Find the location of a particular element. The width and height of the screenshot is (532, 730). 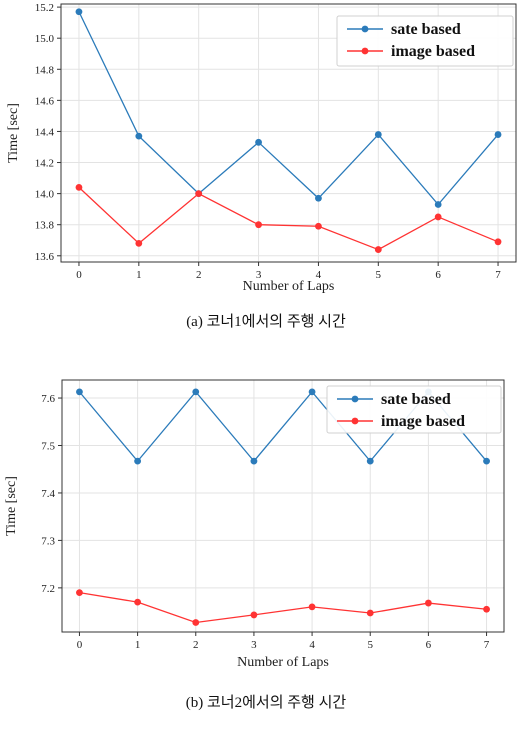

y-tick-label: 15.2 is located at coordinates (44, 8).